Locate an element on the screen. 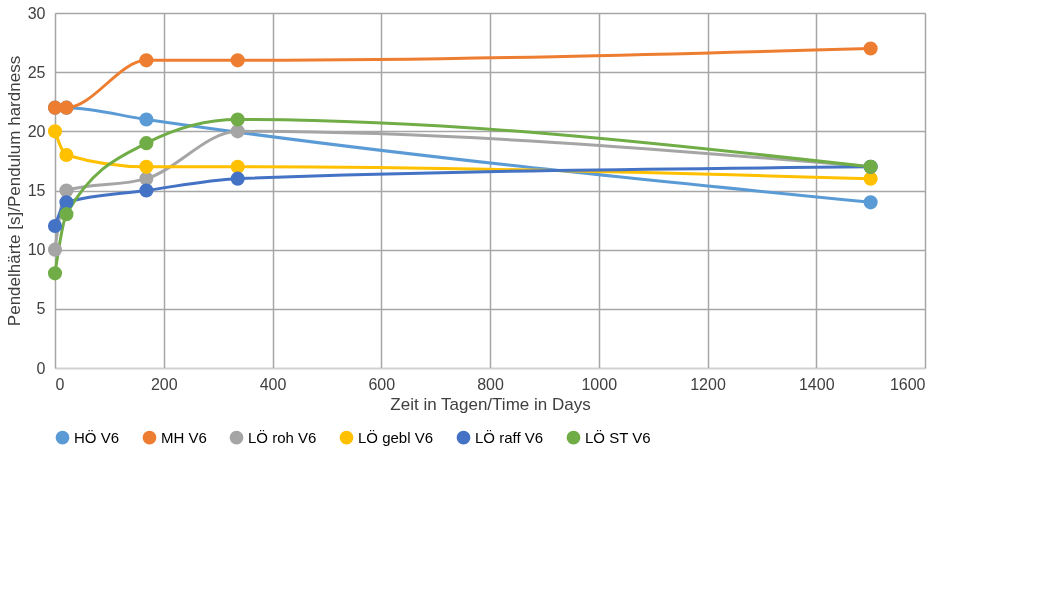 This screenshot has width=1037, height=591. y-tick-label: 0 is located at coordinates (41, 368).